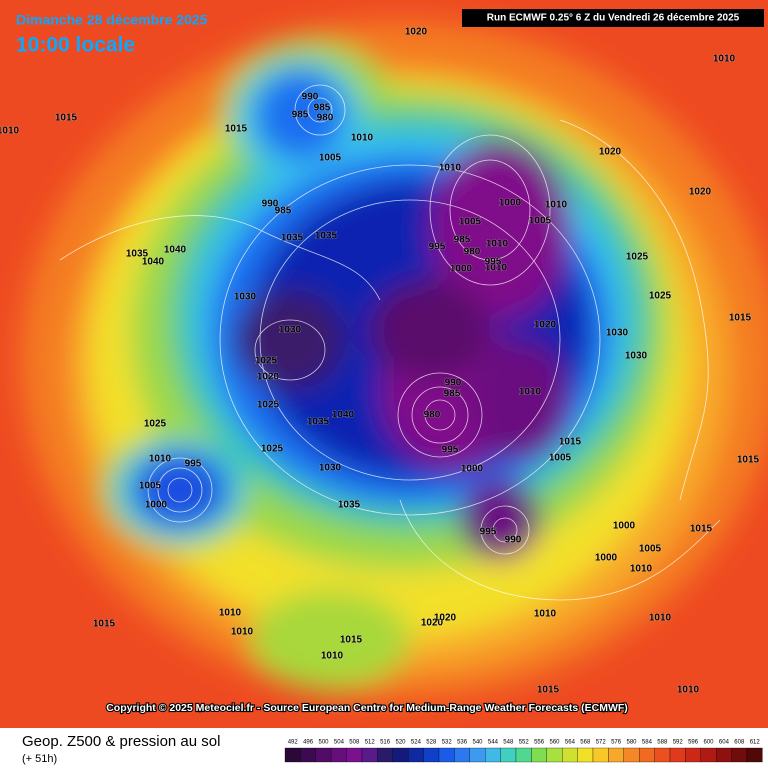  I want to click on colorbar-tick-label: 492, so click(293, 743).